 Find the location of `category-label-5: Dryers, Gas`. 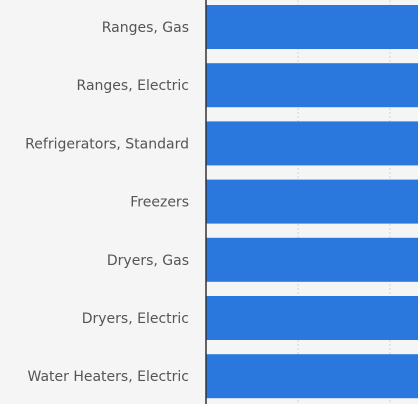

category-label-5: Dryers, Gas is located at coordinates (148, 261).